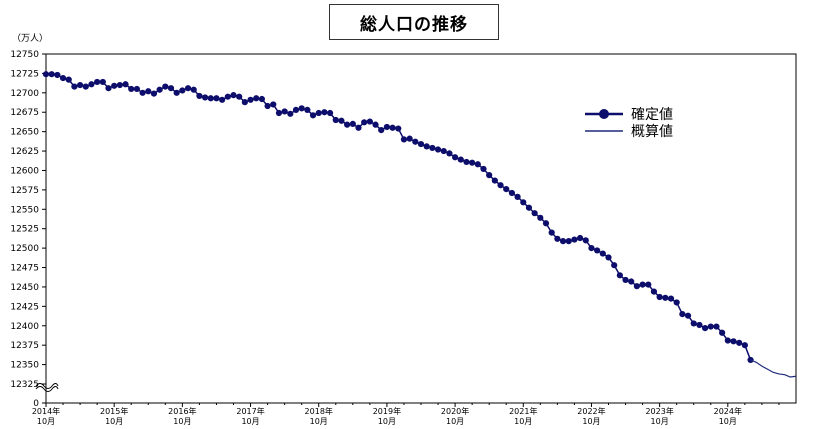 The height and width of the screenshot is (429, 814). I want to click on chart-title-box: 総人口の推移, so click(414, 22).